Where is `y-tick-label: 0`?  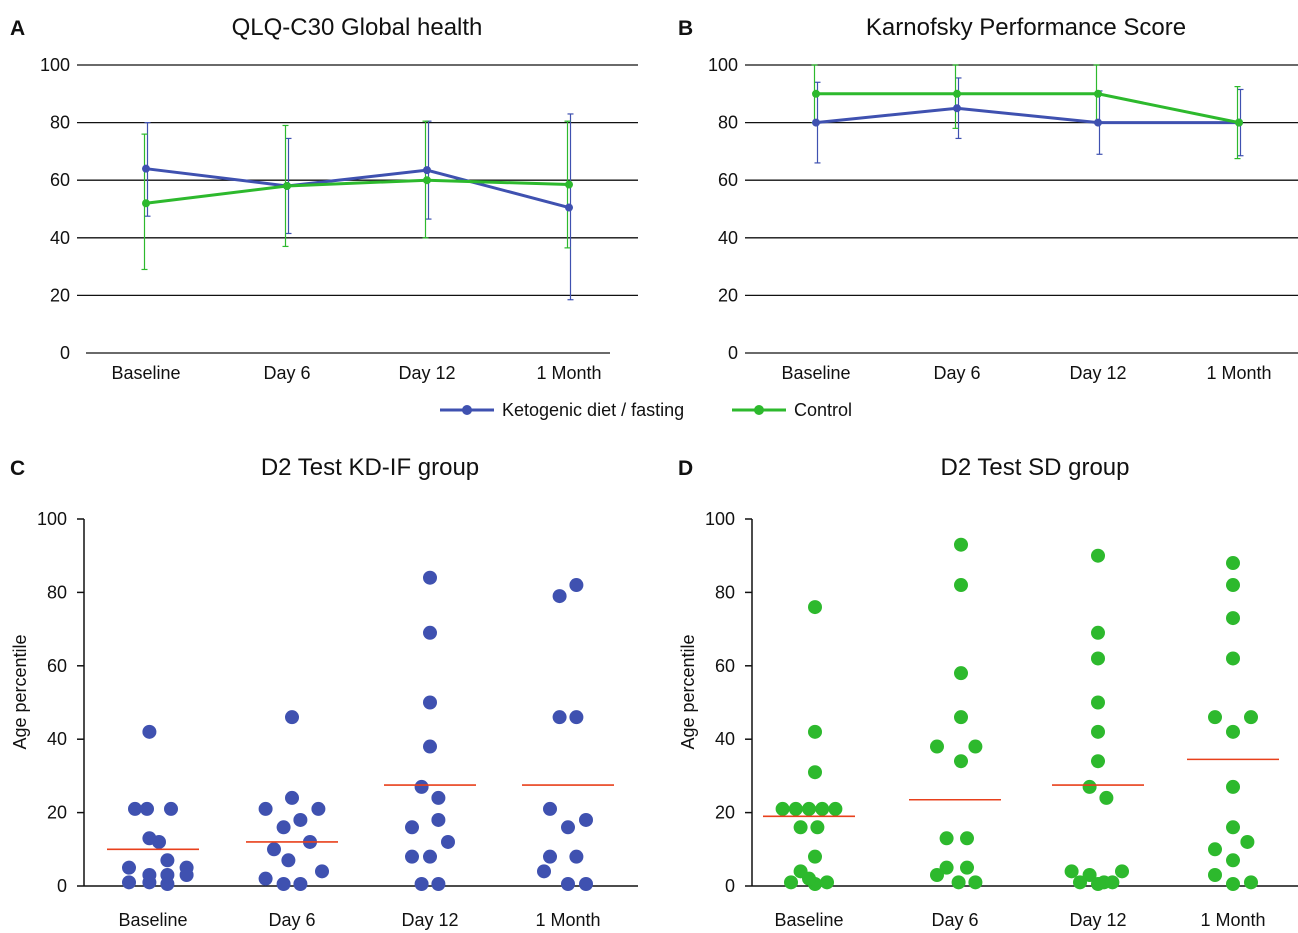
y-tick-label: 0 is located at coordinates (733, 353).